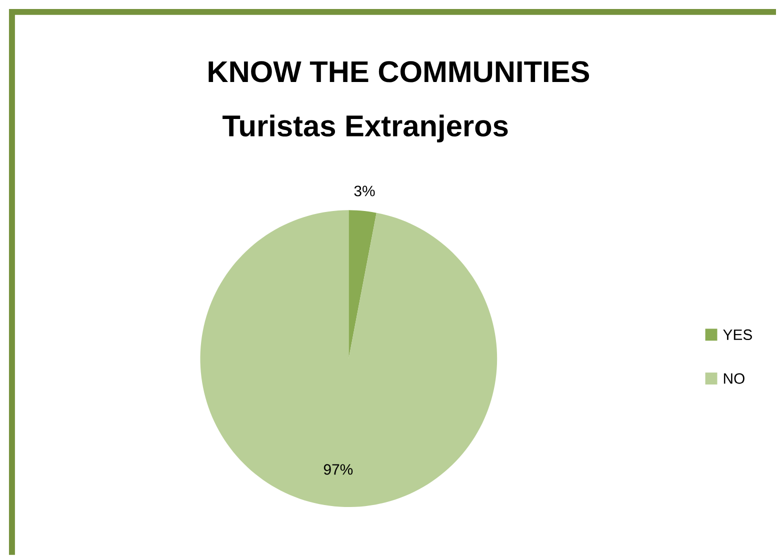 This screenshot has width=779, height=558. I want to click on chart-title: KNOW THE COMMUNITIES, so click(399, 71).